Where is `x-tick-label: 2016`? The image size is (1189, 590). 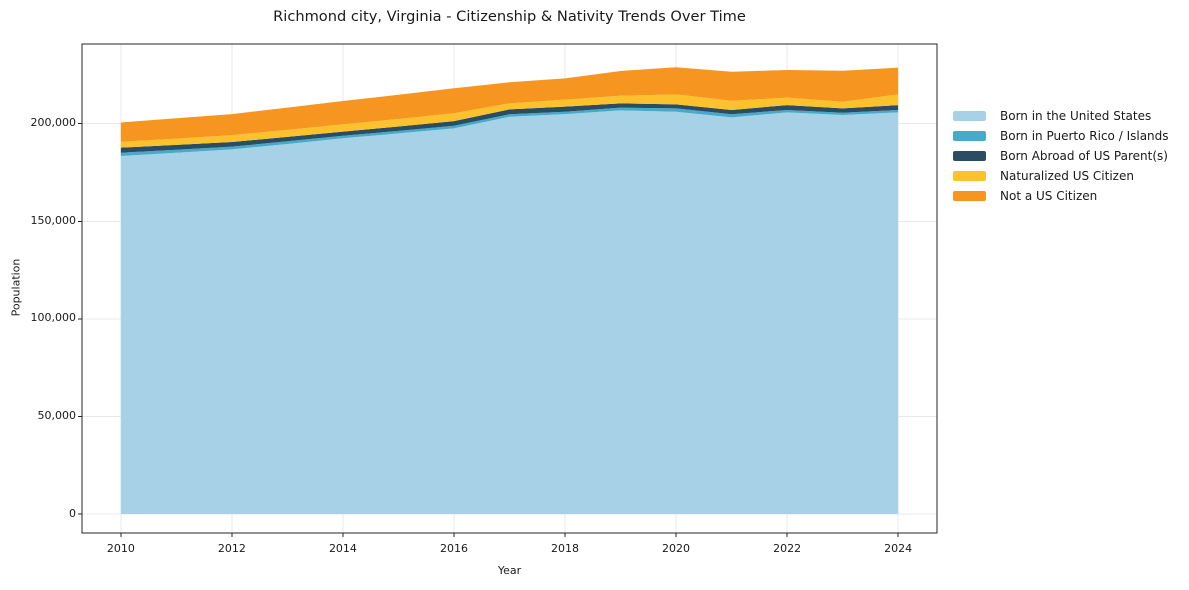
x-tick-label: 2016 is located at coordinates (453, 548).